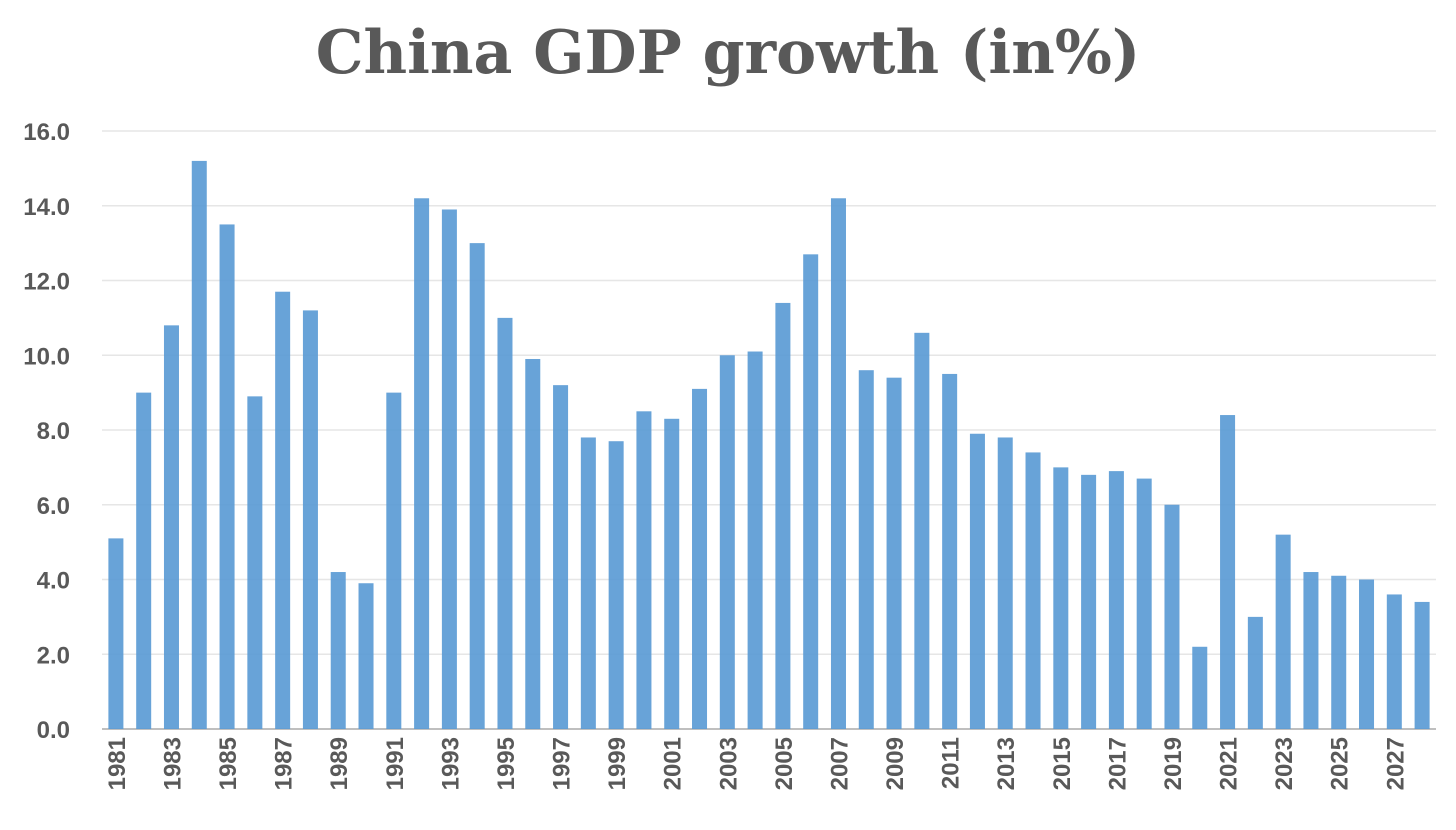  Describe the element at coordinates (727, 542) in the screenshot. I see `bar-2003` at that location.